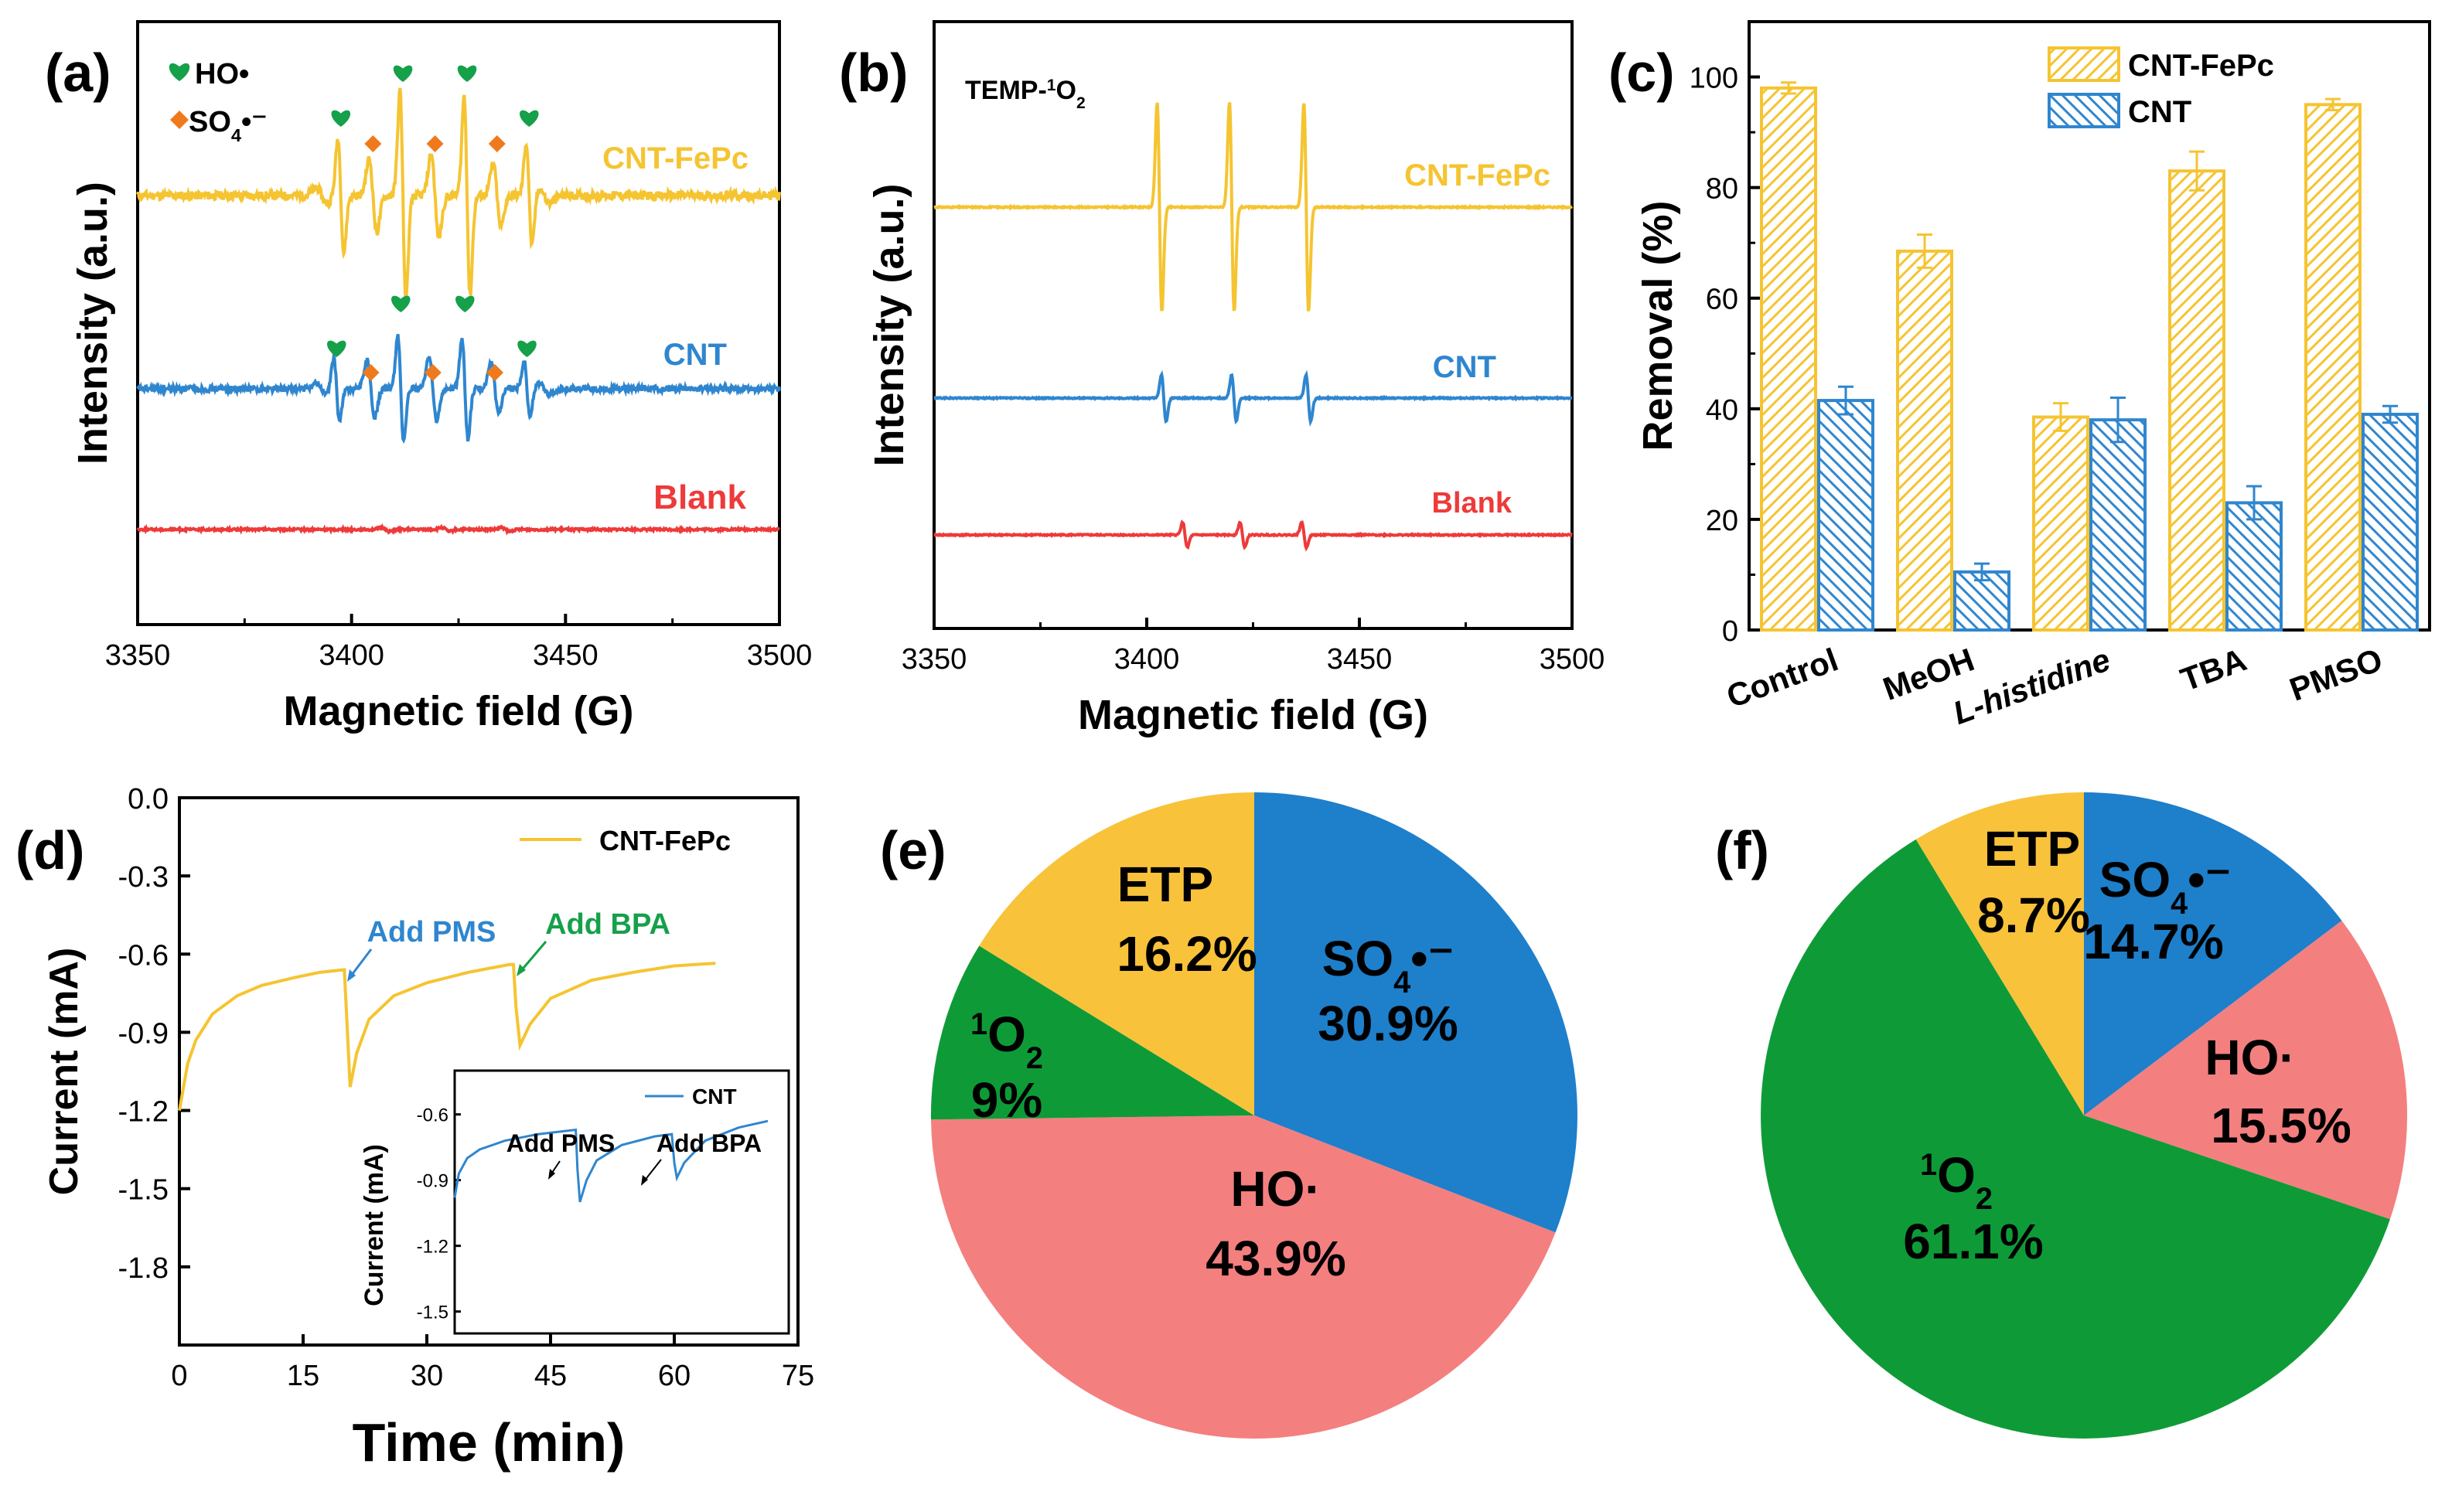 Image resolution: width=2452 pixels, height=1512 pixels. What do you see at coordinates (303, 1376) in the screenshot?
I see `x-tick-label: 15` at bounding box center [303, 1376].